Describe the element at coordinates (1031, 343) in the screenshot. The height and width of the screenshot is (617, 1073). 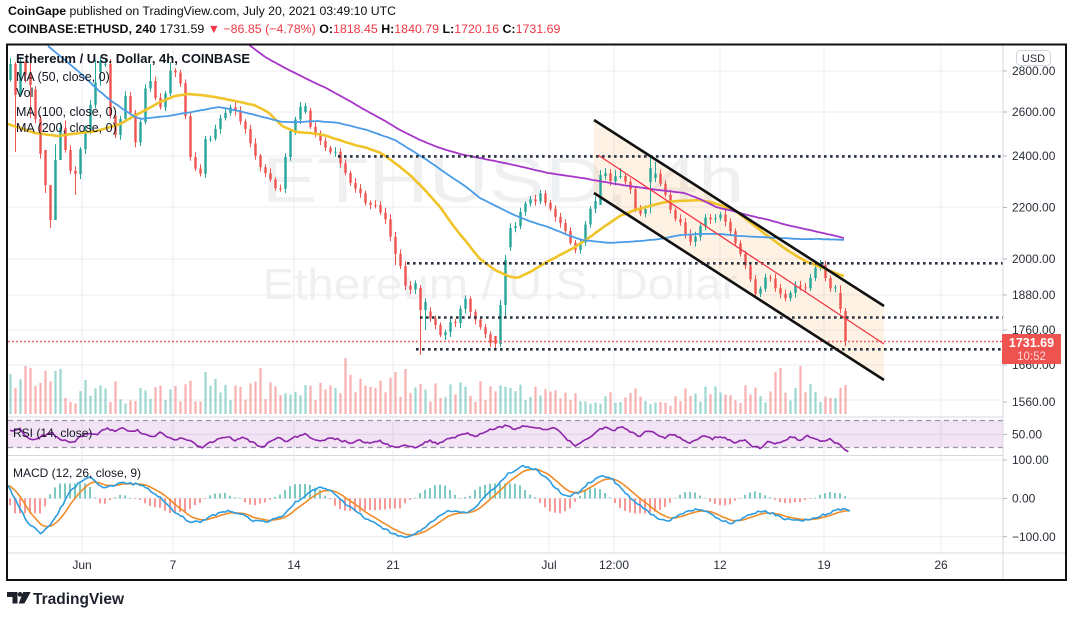
I see `svg-text: 1731.69` at that location.